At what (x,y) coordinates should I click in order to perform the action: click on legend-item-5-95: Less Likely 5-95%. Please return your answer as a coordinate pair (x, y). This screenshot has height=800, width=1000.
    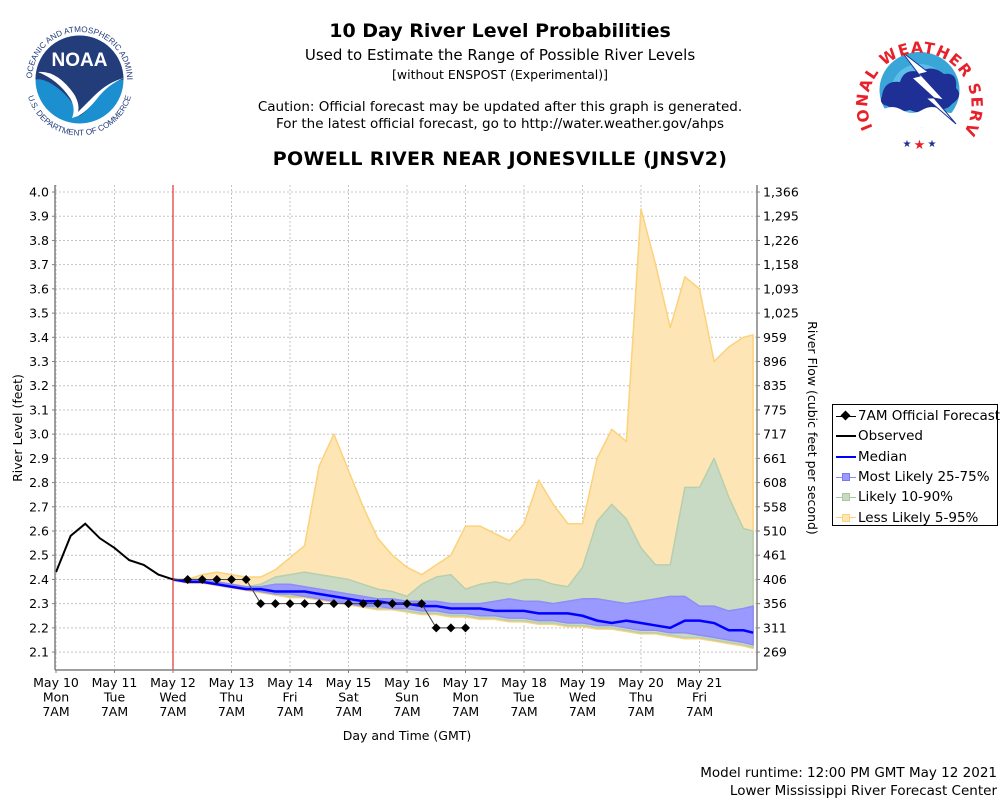
    Looking at the image, I should click on (916, 517).